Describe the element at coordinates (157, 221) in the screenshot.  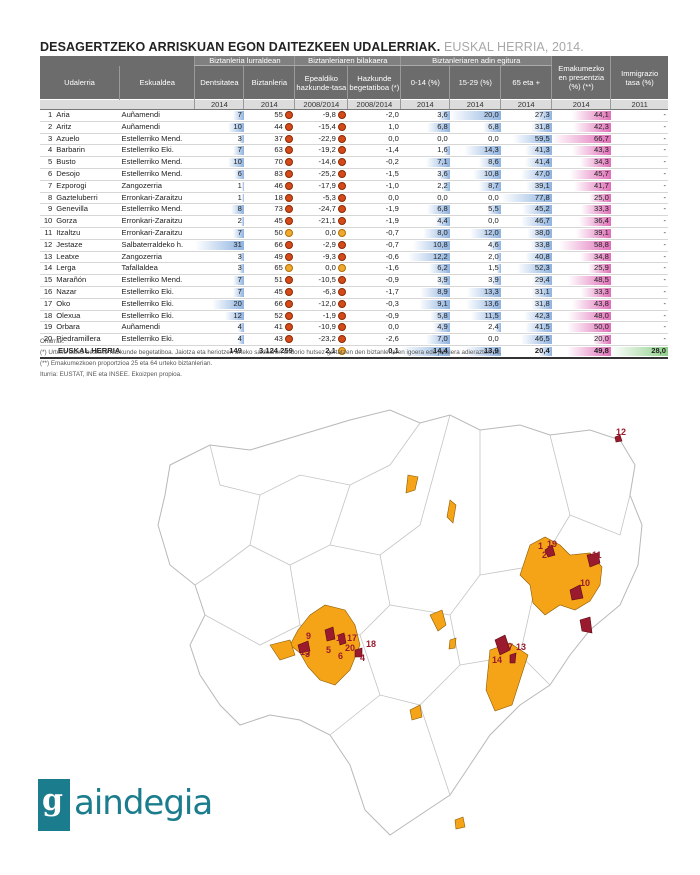
I see `cell-region: Erronkari-Zaraitzu` at that location.